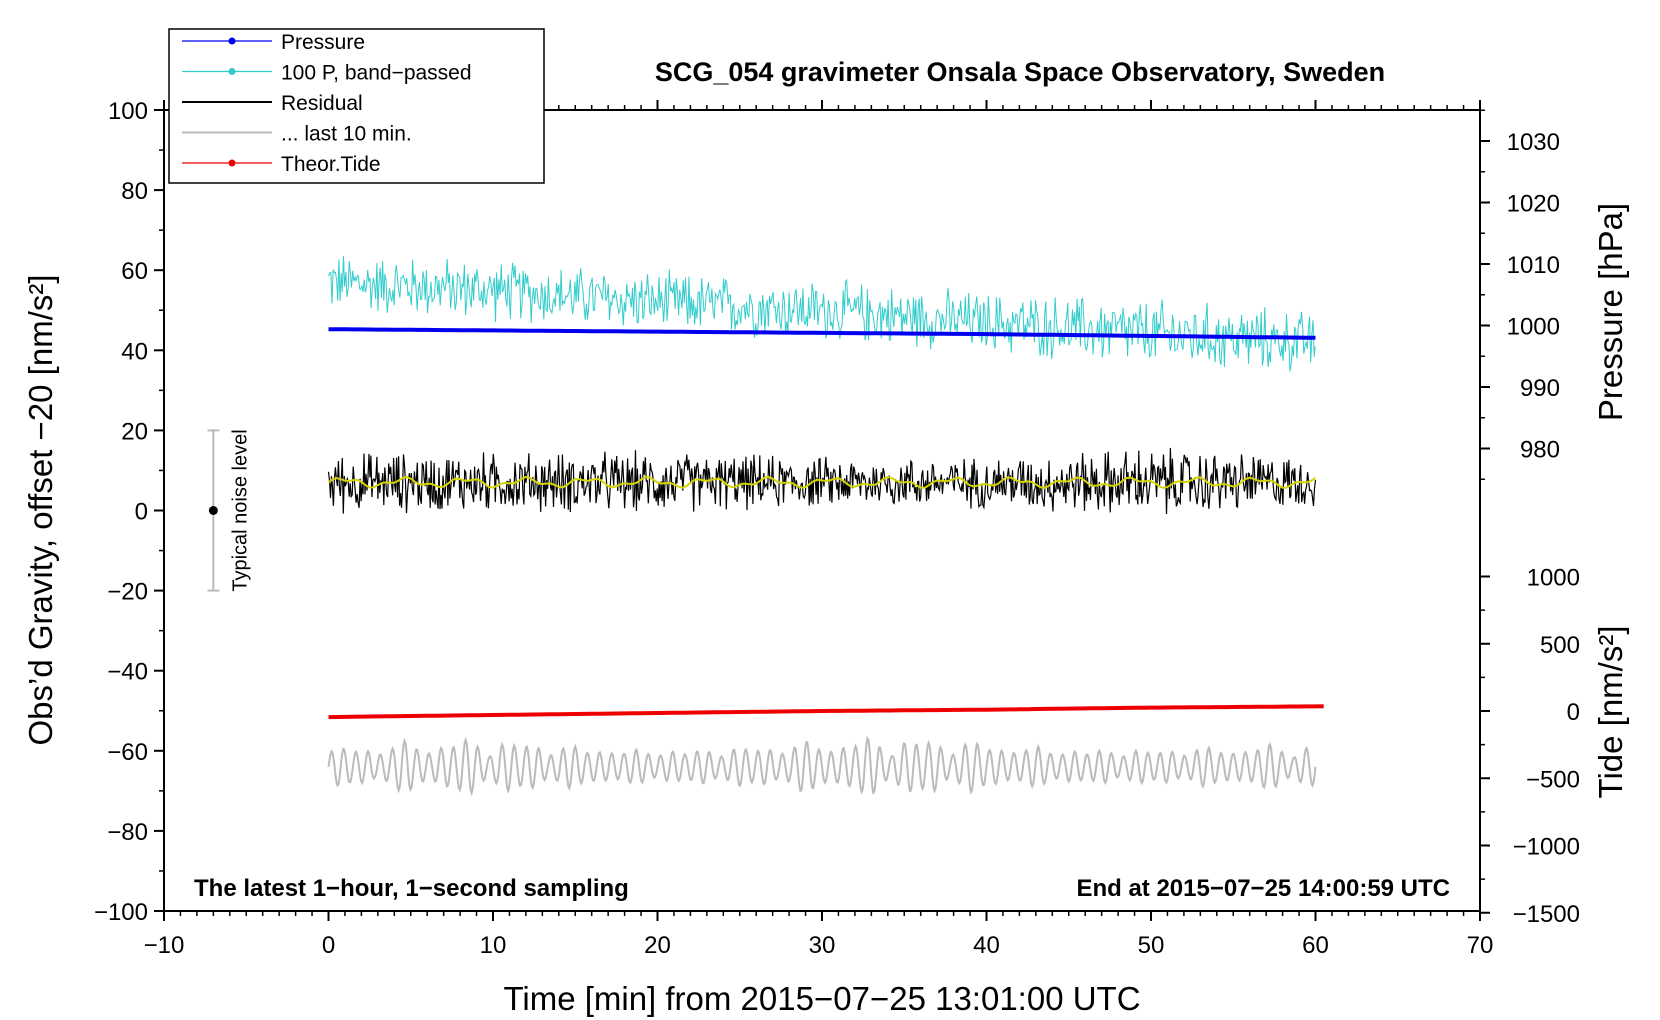  I want to click on y-tick-label: 40, so click(134, 351).